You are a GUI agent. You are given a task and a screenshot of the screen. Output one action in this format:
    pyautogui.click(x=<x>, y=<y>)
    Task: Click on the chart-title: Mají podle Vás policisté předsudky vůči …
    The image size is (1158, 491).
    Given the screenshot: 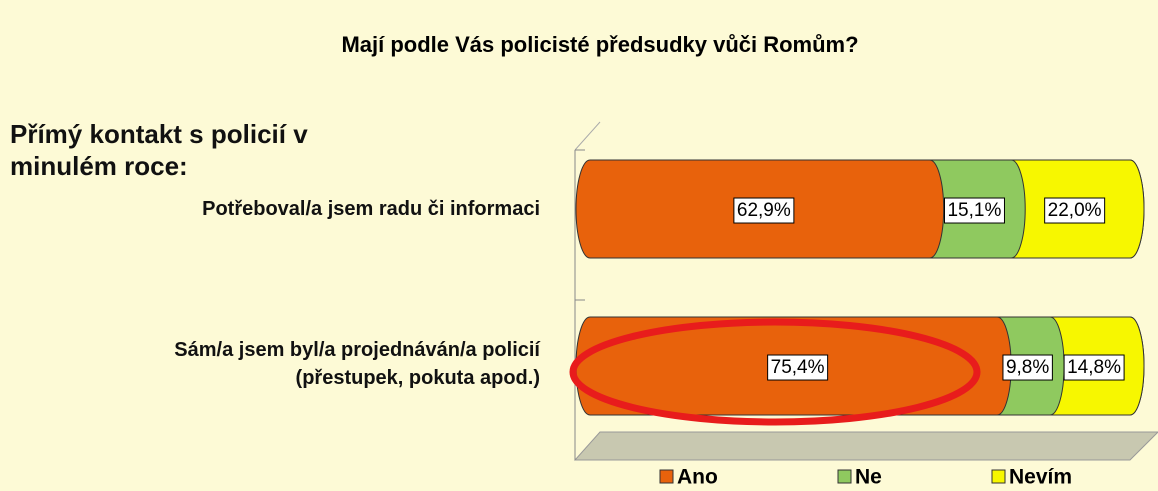 What is the action you would take?
    pyautogui.click(x=599, y=44)
    